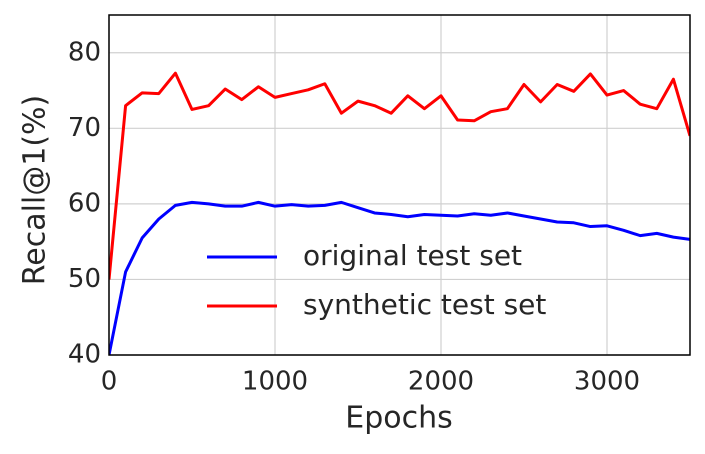 This screenshot has width=705, height=454. Describe the element at coordinates (399, 418) in the screenshot. I see `x-axis-label: Epochs` at that location.